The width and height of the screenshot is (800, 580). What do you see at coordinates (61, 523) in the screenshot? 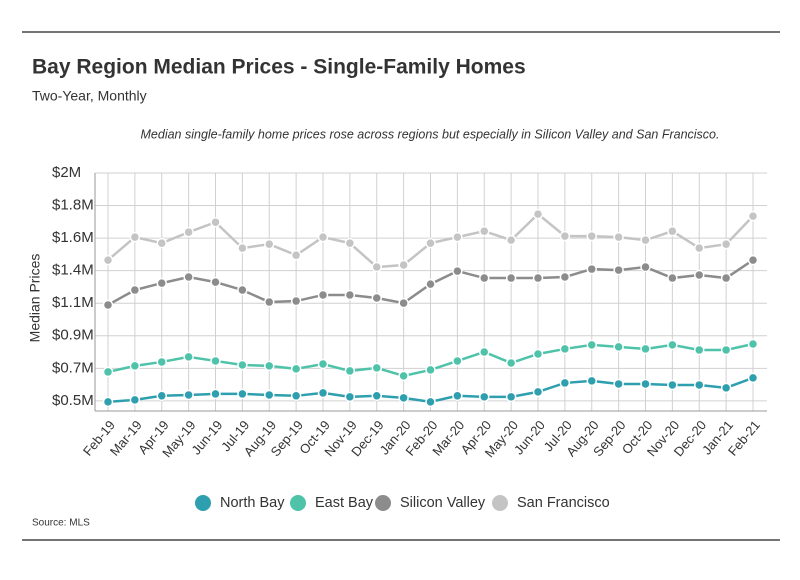
I see `source: Source: MLS` at bounding box center [61, 523].